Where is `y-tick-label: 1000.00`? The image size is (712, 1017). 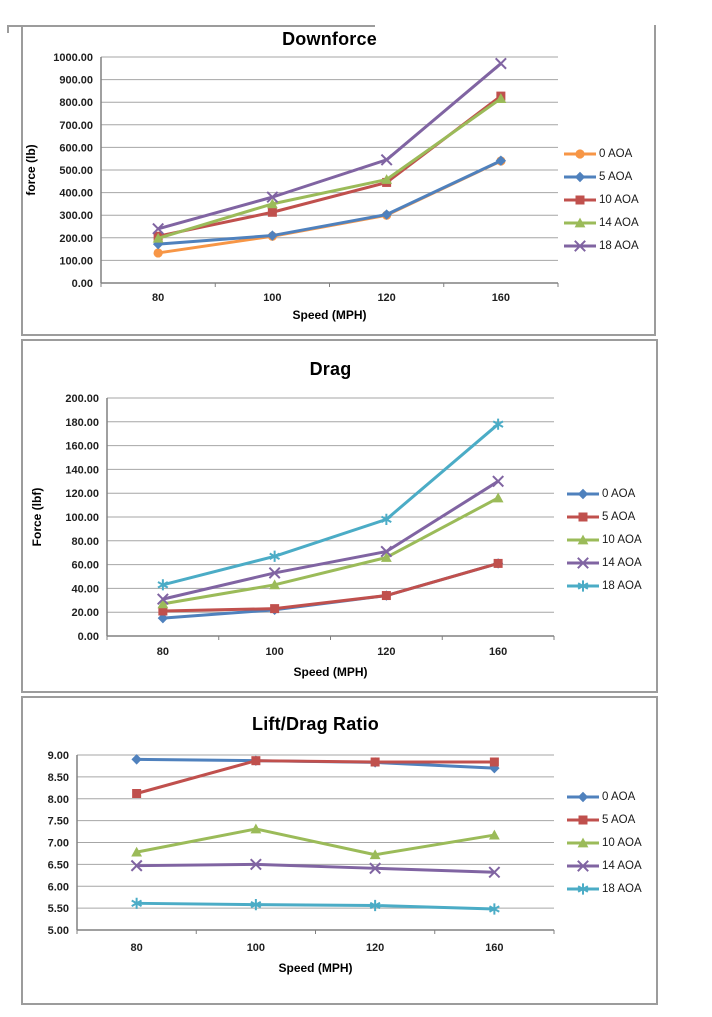 y-tick-label: 1000.00 is located at coordinates (73, 58).